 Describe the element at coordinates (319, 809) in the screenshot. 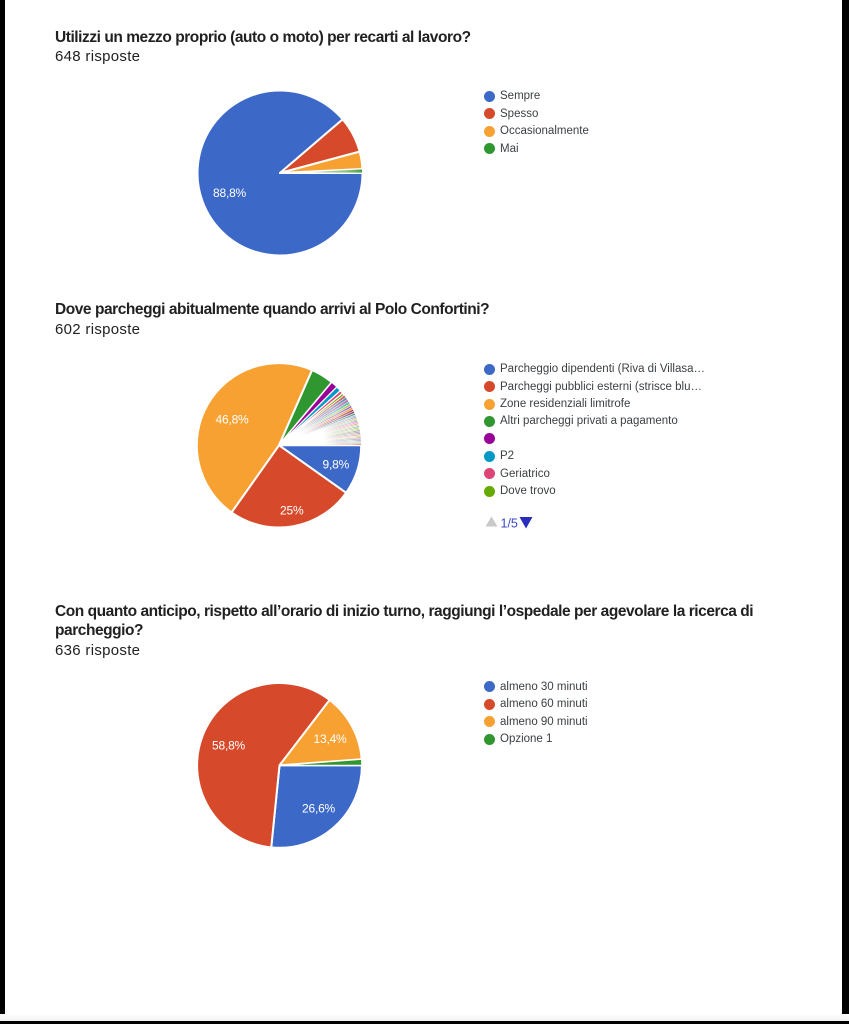

I see `svg-text: 26,6%` at that location.